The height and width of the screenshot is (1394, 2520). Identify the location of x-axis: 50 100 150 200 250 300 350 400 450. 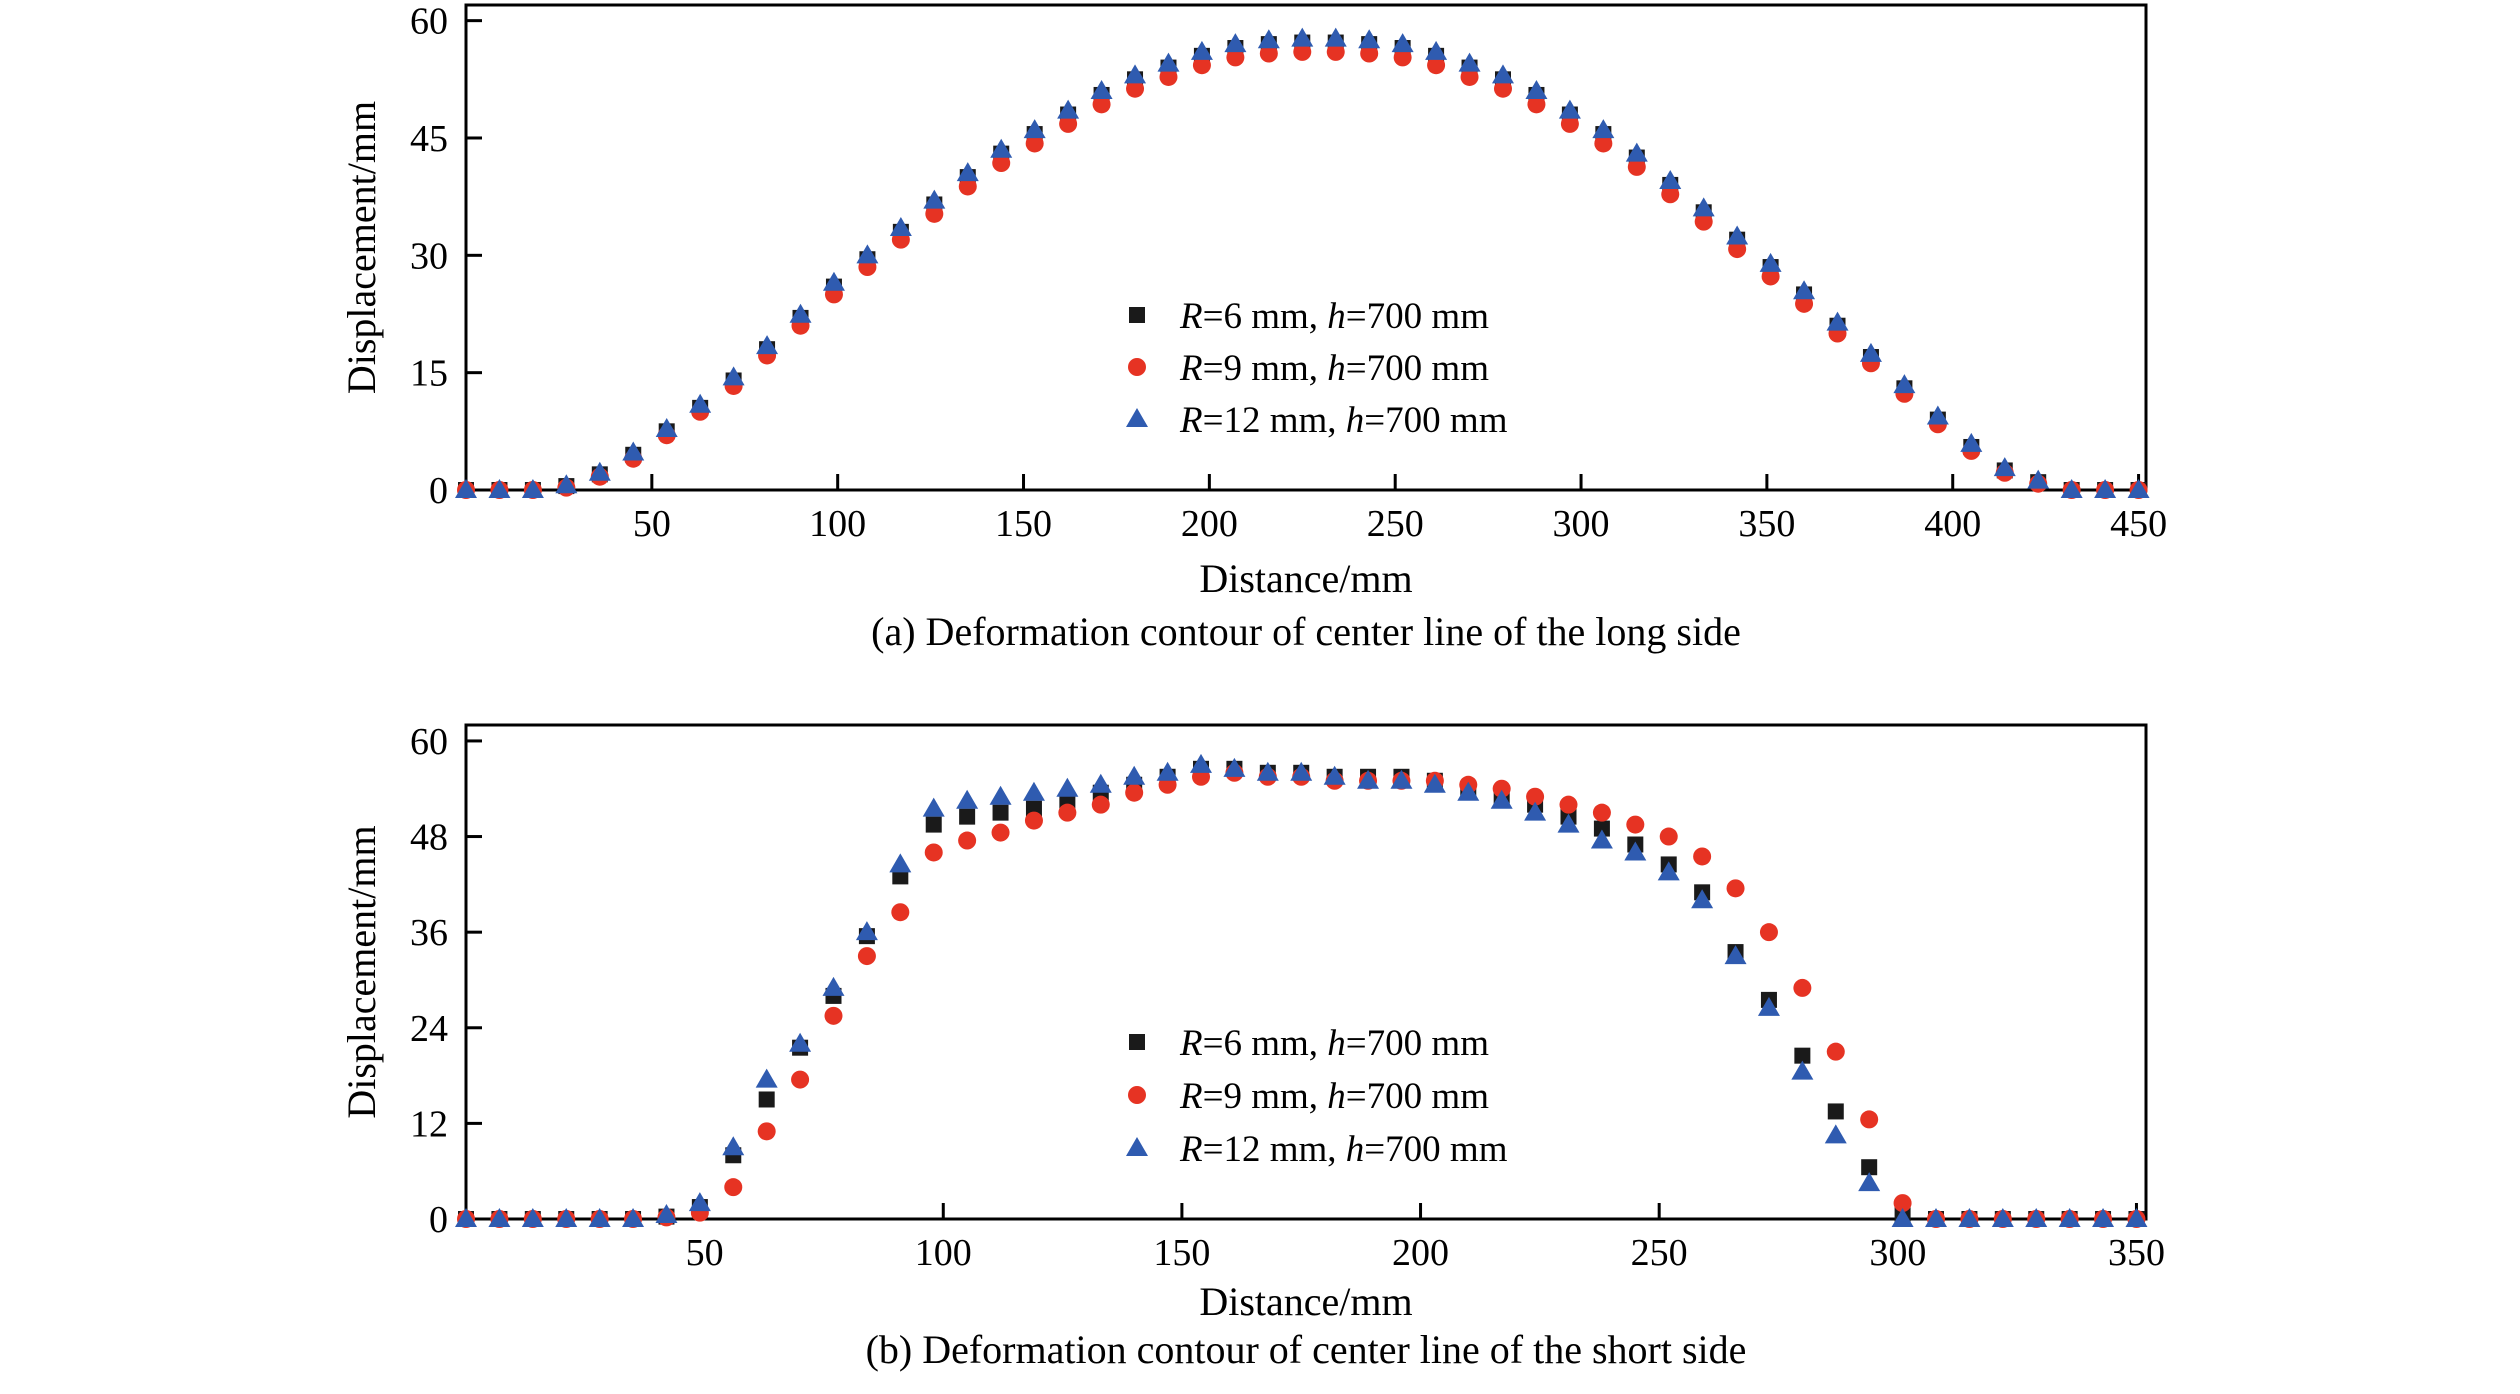
(1400, 509).